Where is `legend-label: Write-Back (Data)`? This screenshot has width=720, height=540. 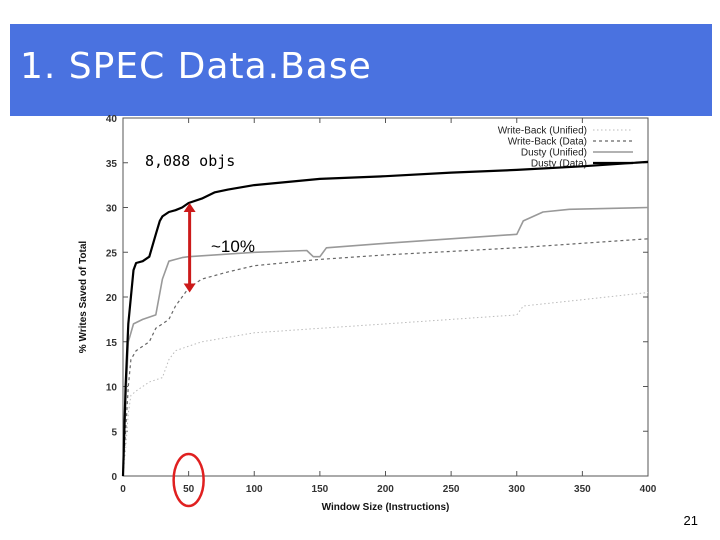
legend-label: Write-Back (Data) is located at coordinates (547, 142).